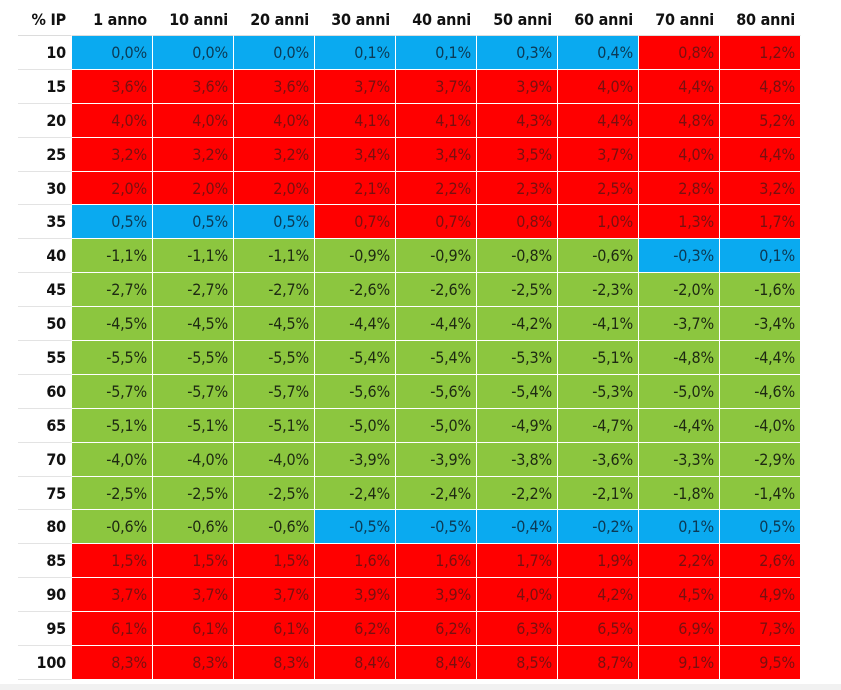 This screenshot has width=841, height=690. Describe the element at coordinates (193, 290) in the screenshot. I see `value-cell: -2,7%` at that location.